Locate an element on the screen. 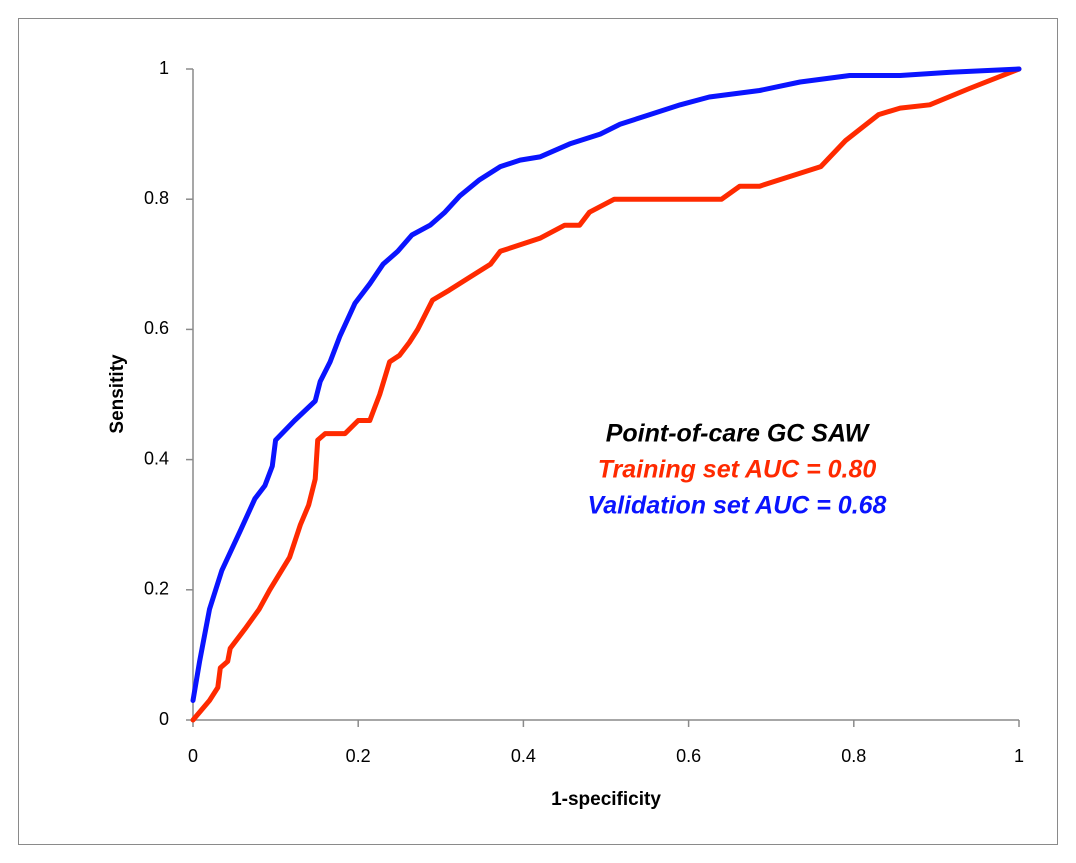 Image resolution: width=1076 pixels, height=863 pixels. x-tick-label: 0.6 is located at coordinates (688, 756).